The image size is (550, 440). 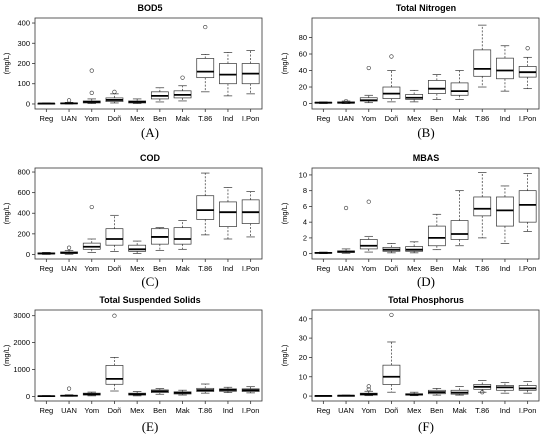 I want to click on x-tick-label: Doñ, so click(x=392, y=410).